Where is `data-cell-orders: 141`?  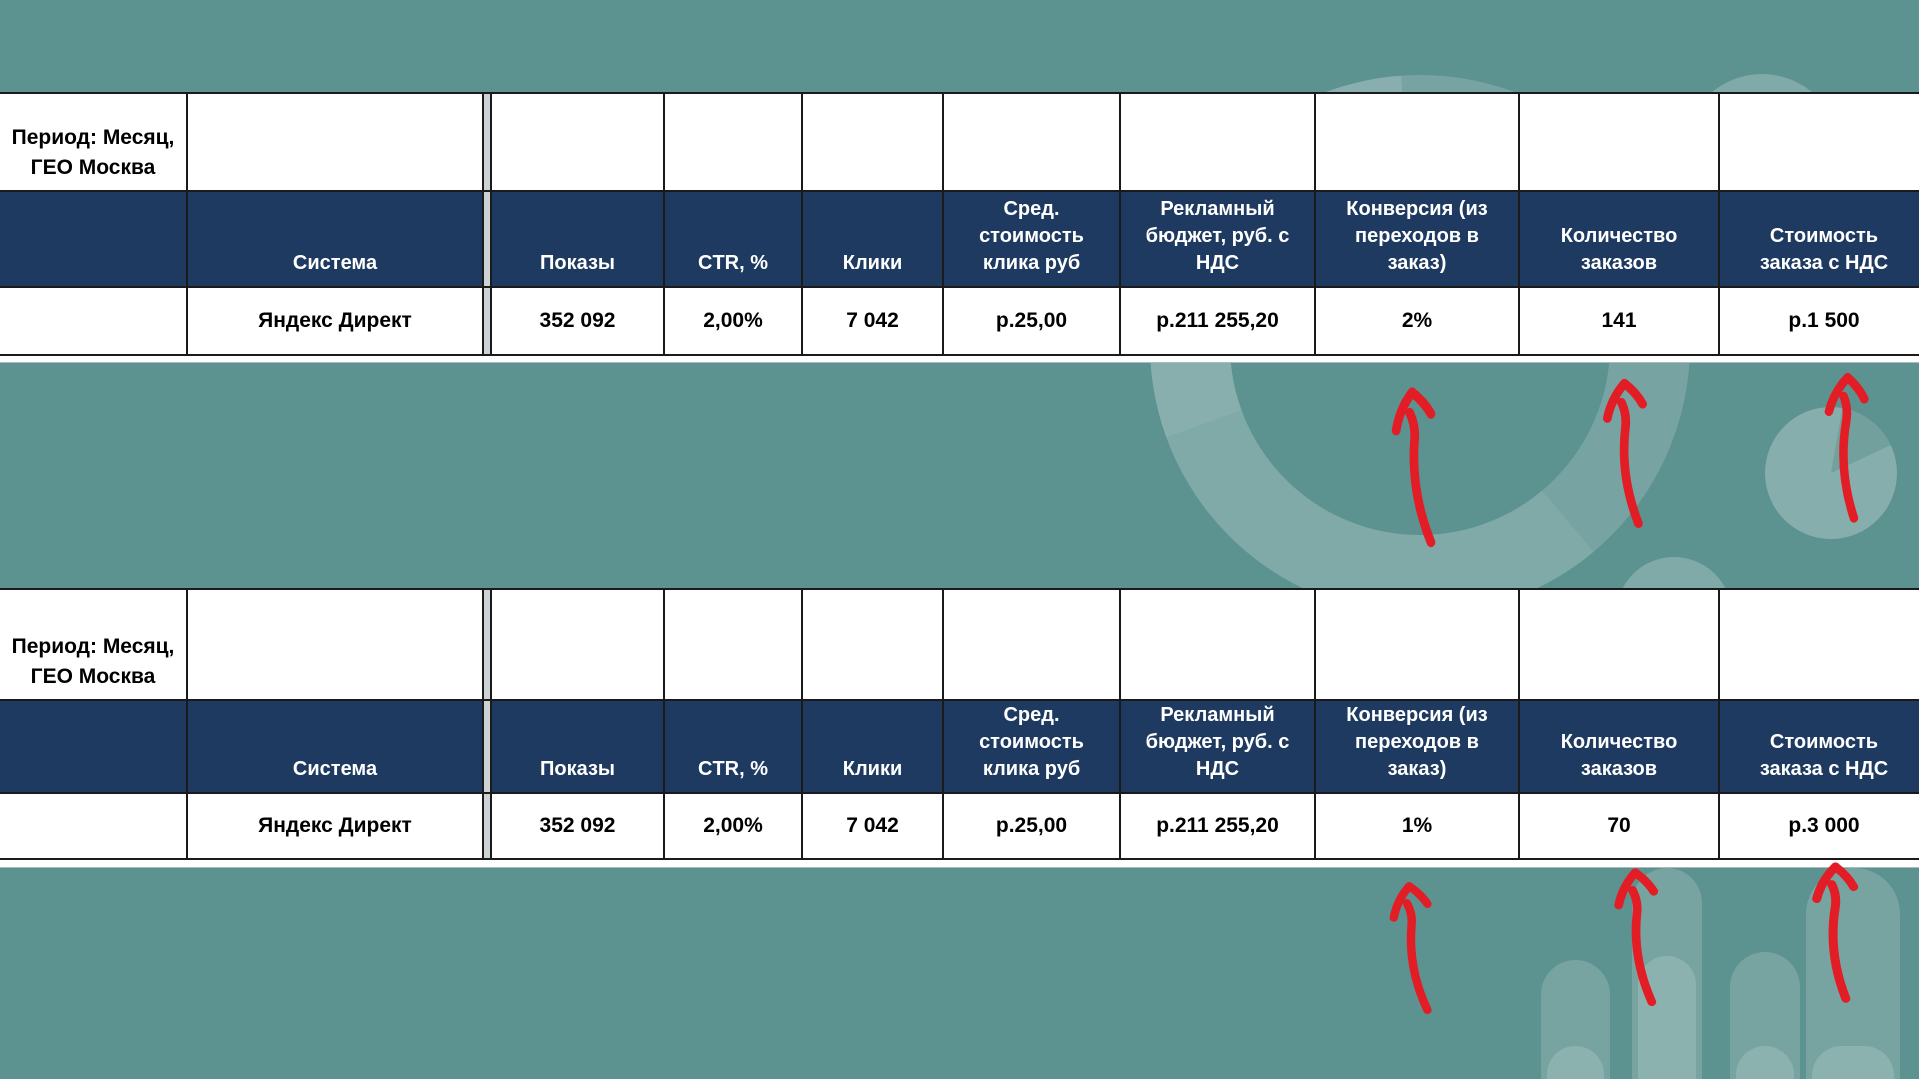 data-cell-orders: 141 is located at coordinates (1618, 322).